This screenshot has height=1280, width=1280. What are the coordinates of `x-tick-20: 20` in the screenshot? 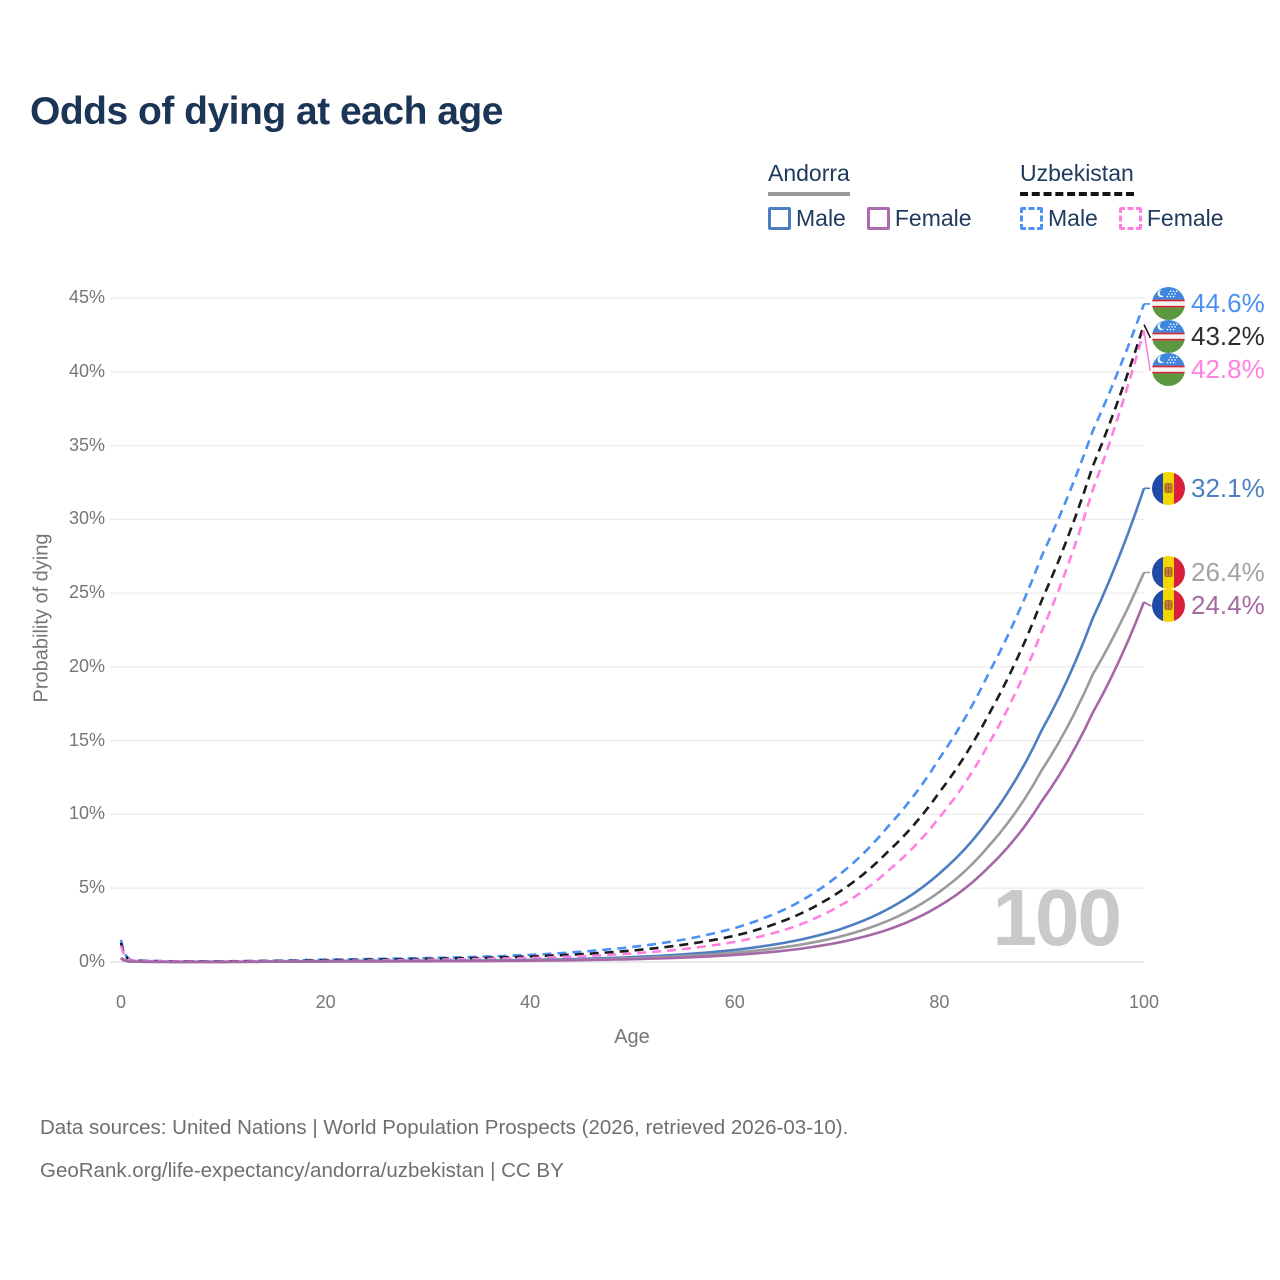 It's located at (325, 1002).